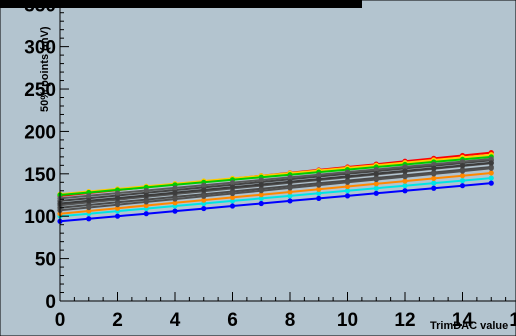 This screenshot has height=336, width=516. What do you see at coordinates (175, 320) in the screenshot?
I see `x-tick-label: 4` at bounding box center [175, 320].